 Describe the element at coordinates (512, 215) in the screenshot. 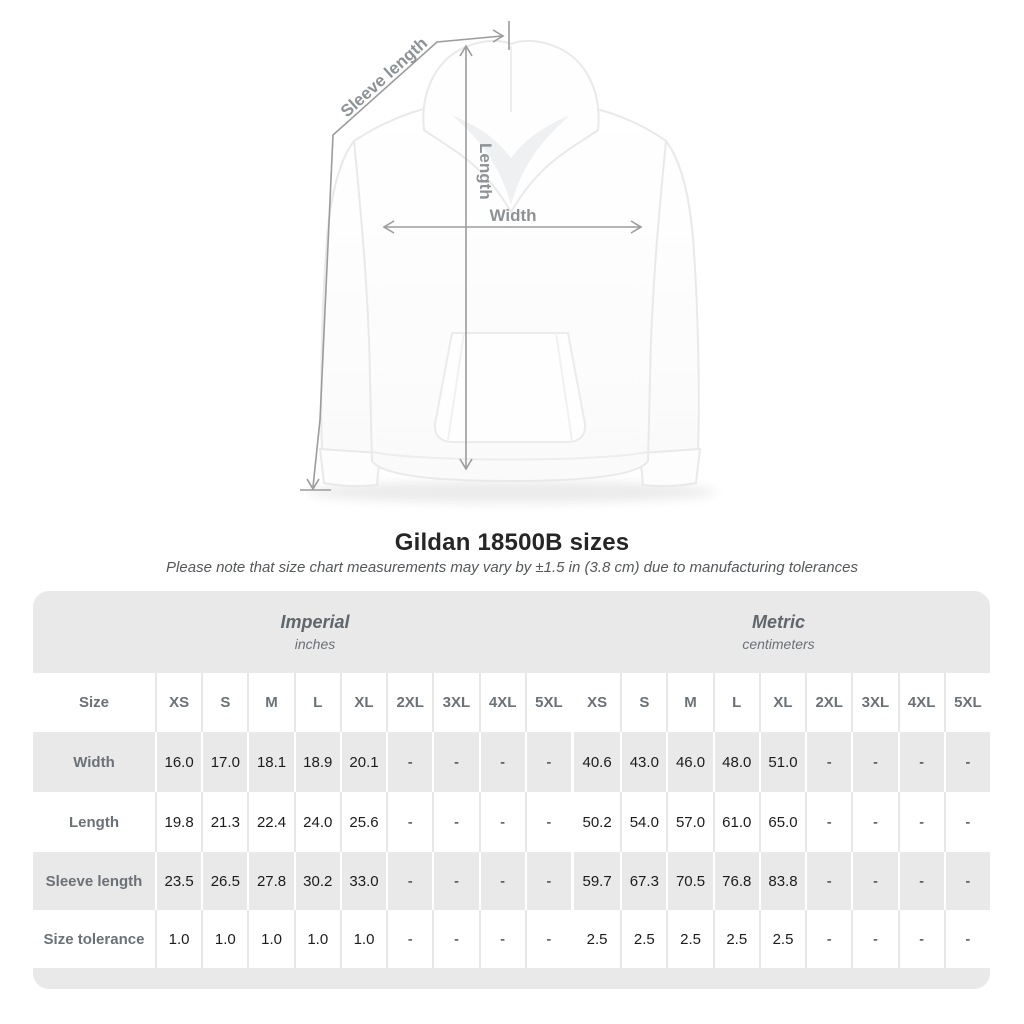

I see `width-label: Width` at that location.